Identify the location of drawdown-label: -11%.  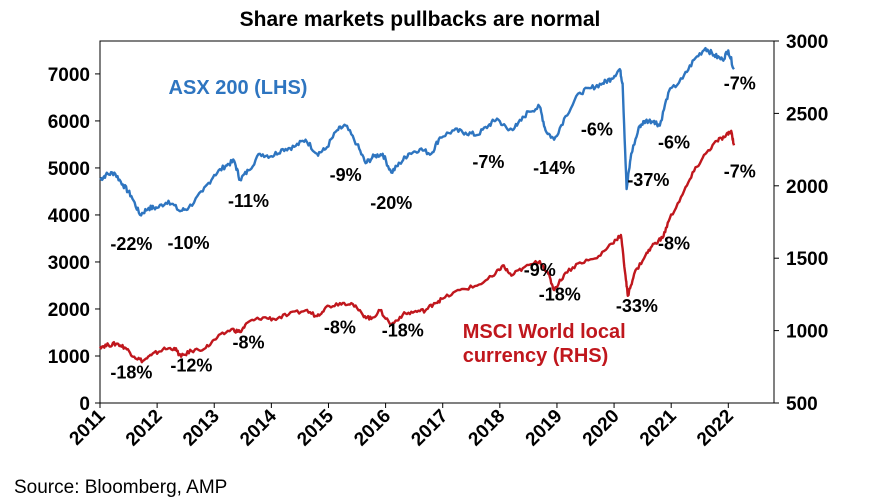
(248, 201).